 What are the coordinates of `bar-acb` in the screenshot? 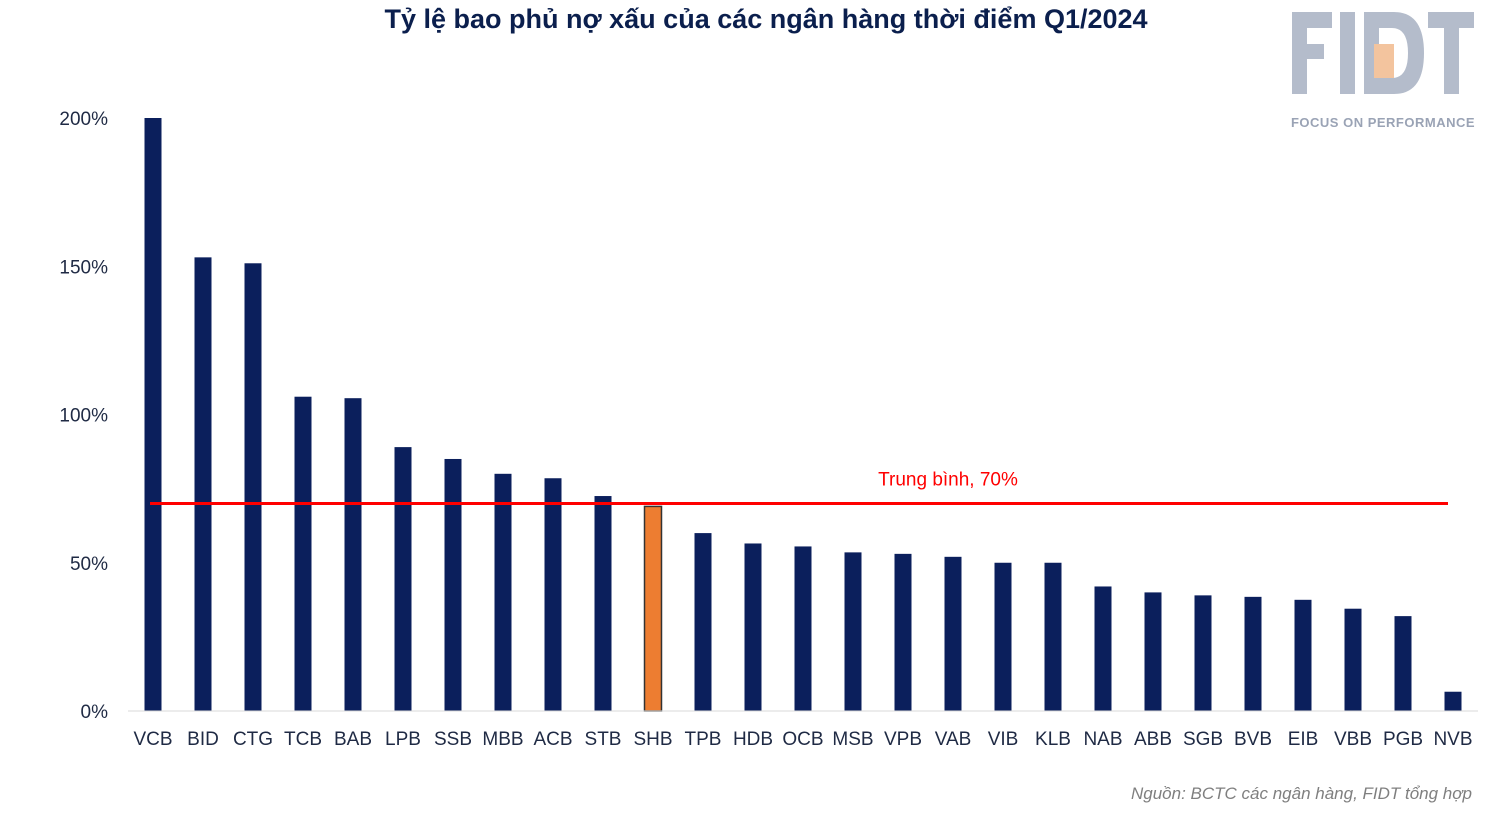 It's located at (553, 594).